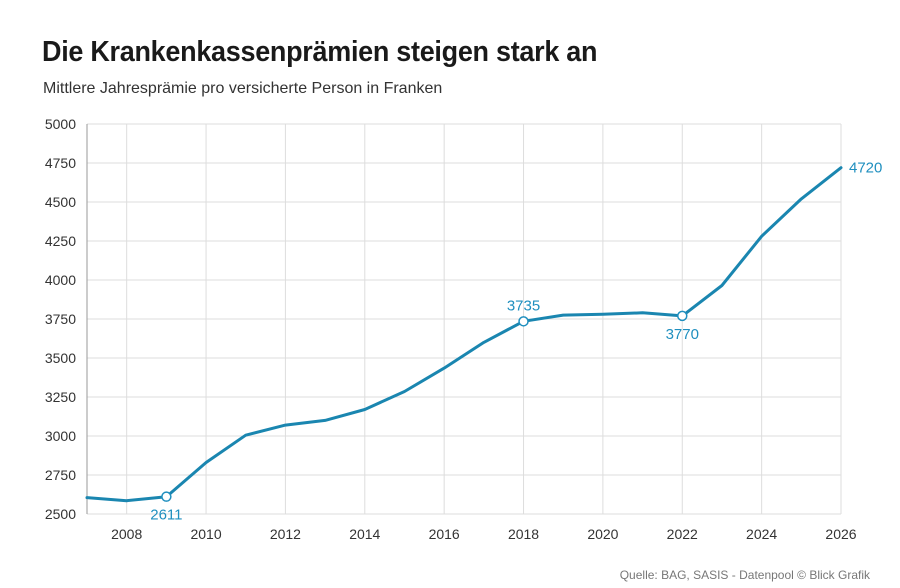 This screenshot has width=900, height=588. I want to click on x-tick-label: 2014, so click(364, 534).